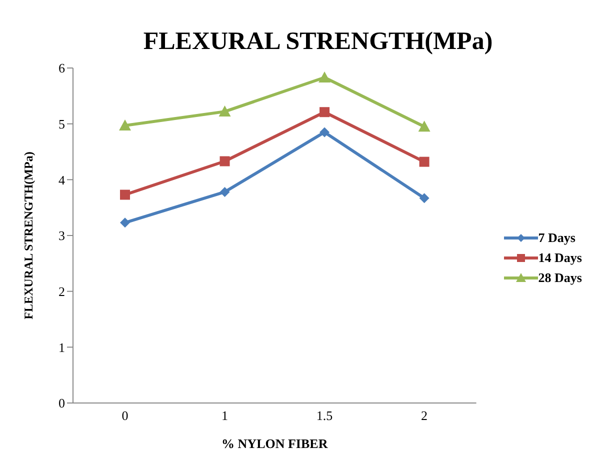  What do you see at coordinates (424, 416) in the screenshot?
I see `x-tick-label: 2` at bounding box center [424, 416].